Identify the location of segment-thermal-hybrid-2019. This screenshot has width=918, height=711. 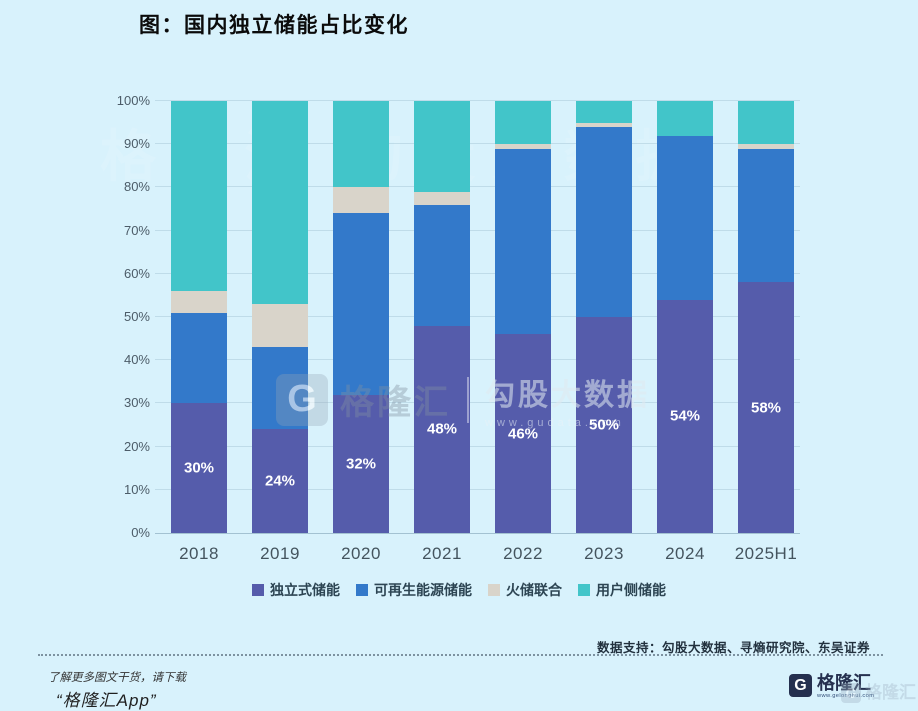
(280, 326).